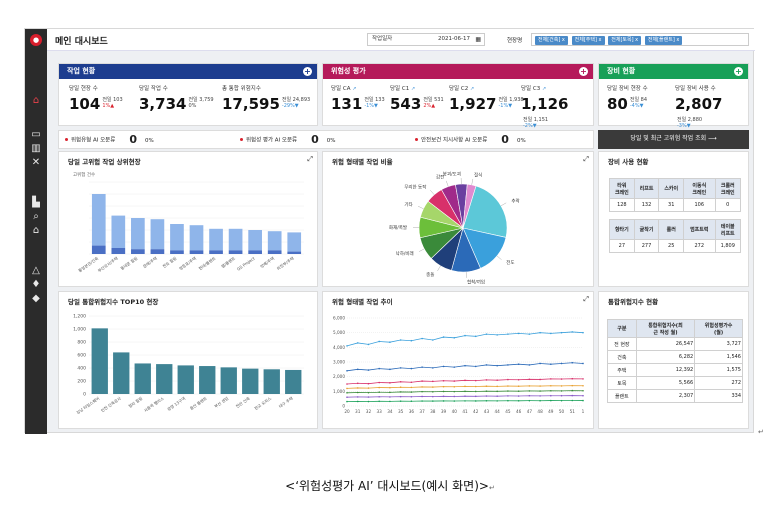  What do you see at coordinates (390, 486) in the screenshot?
I see `figure-caption: <‘위험성평가 AI’ 대시보드(예시 화면)>↵` at bounding box center [390, 486].